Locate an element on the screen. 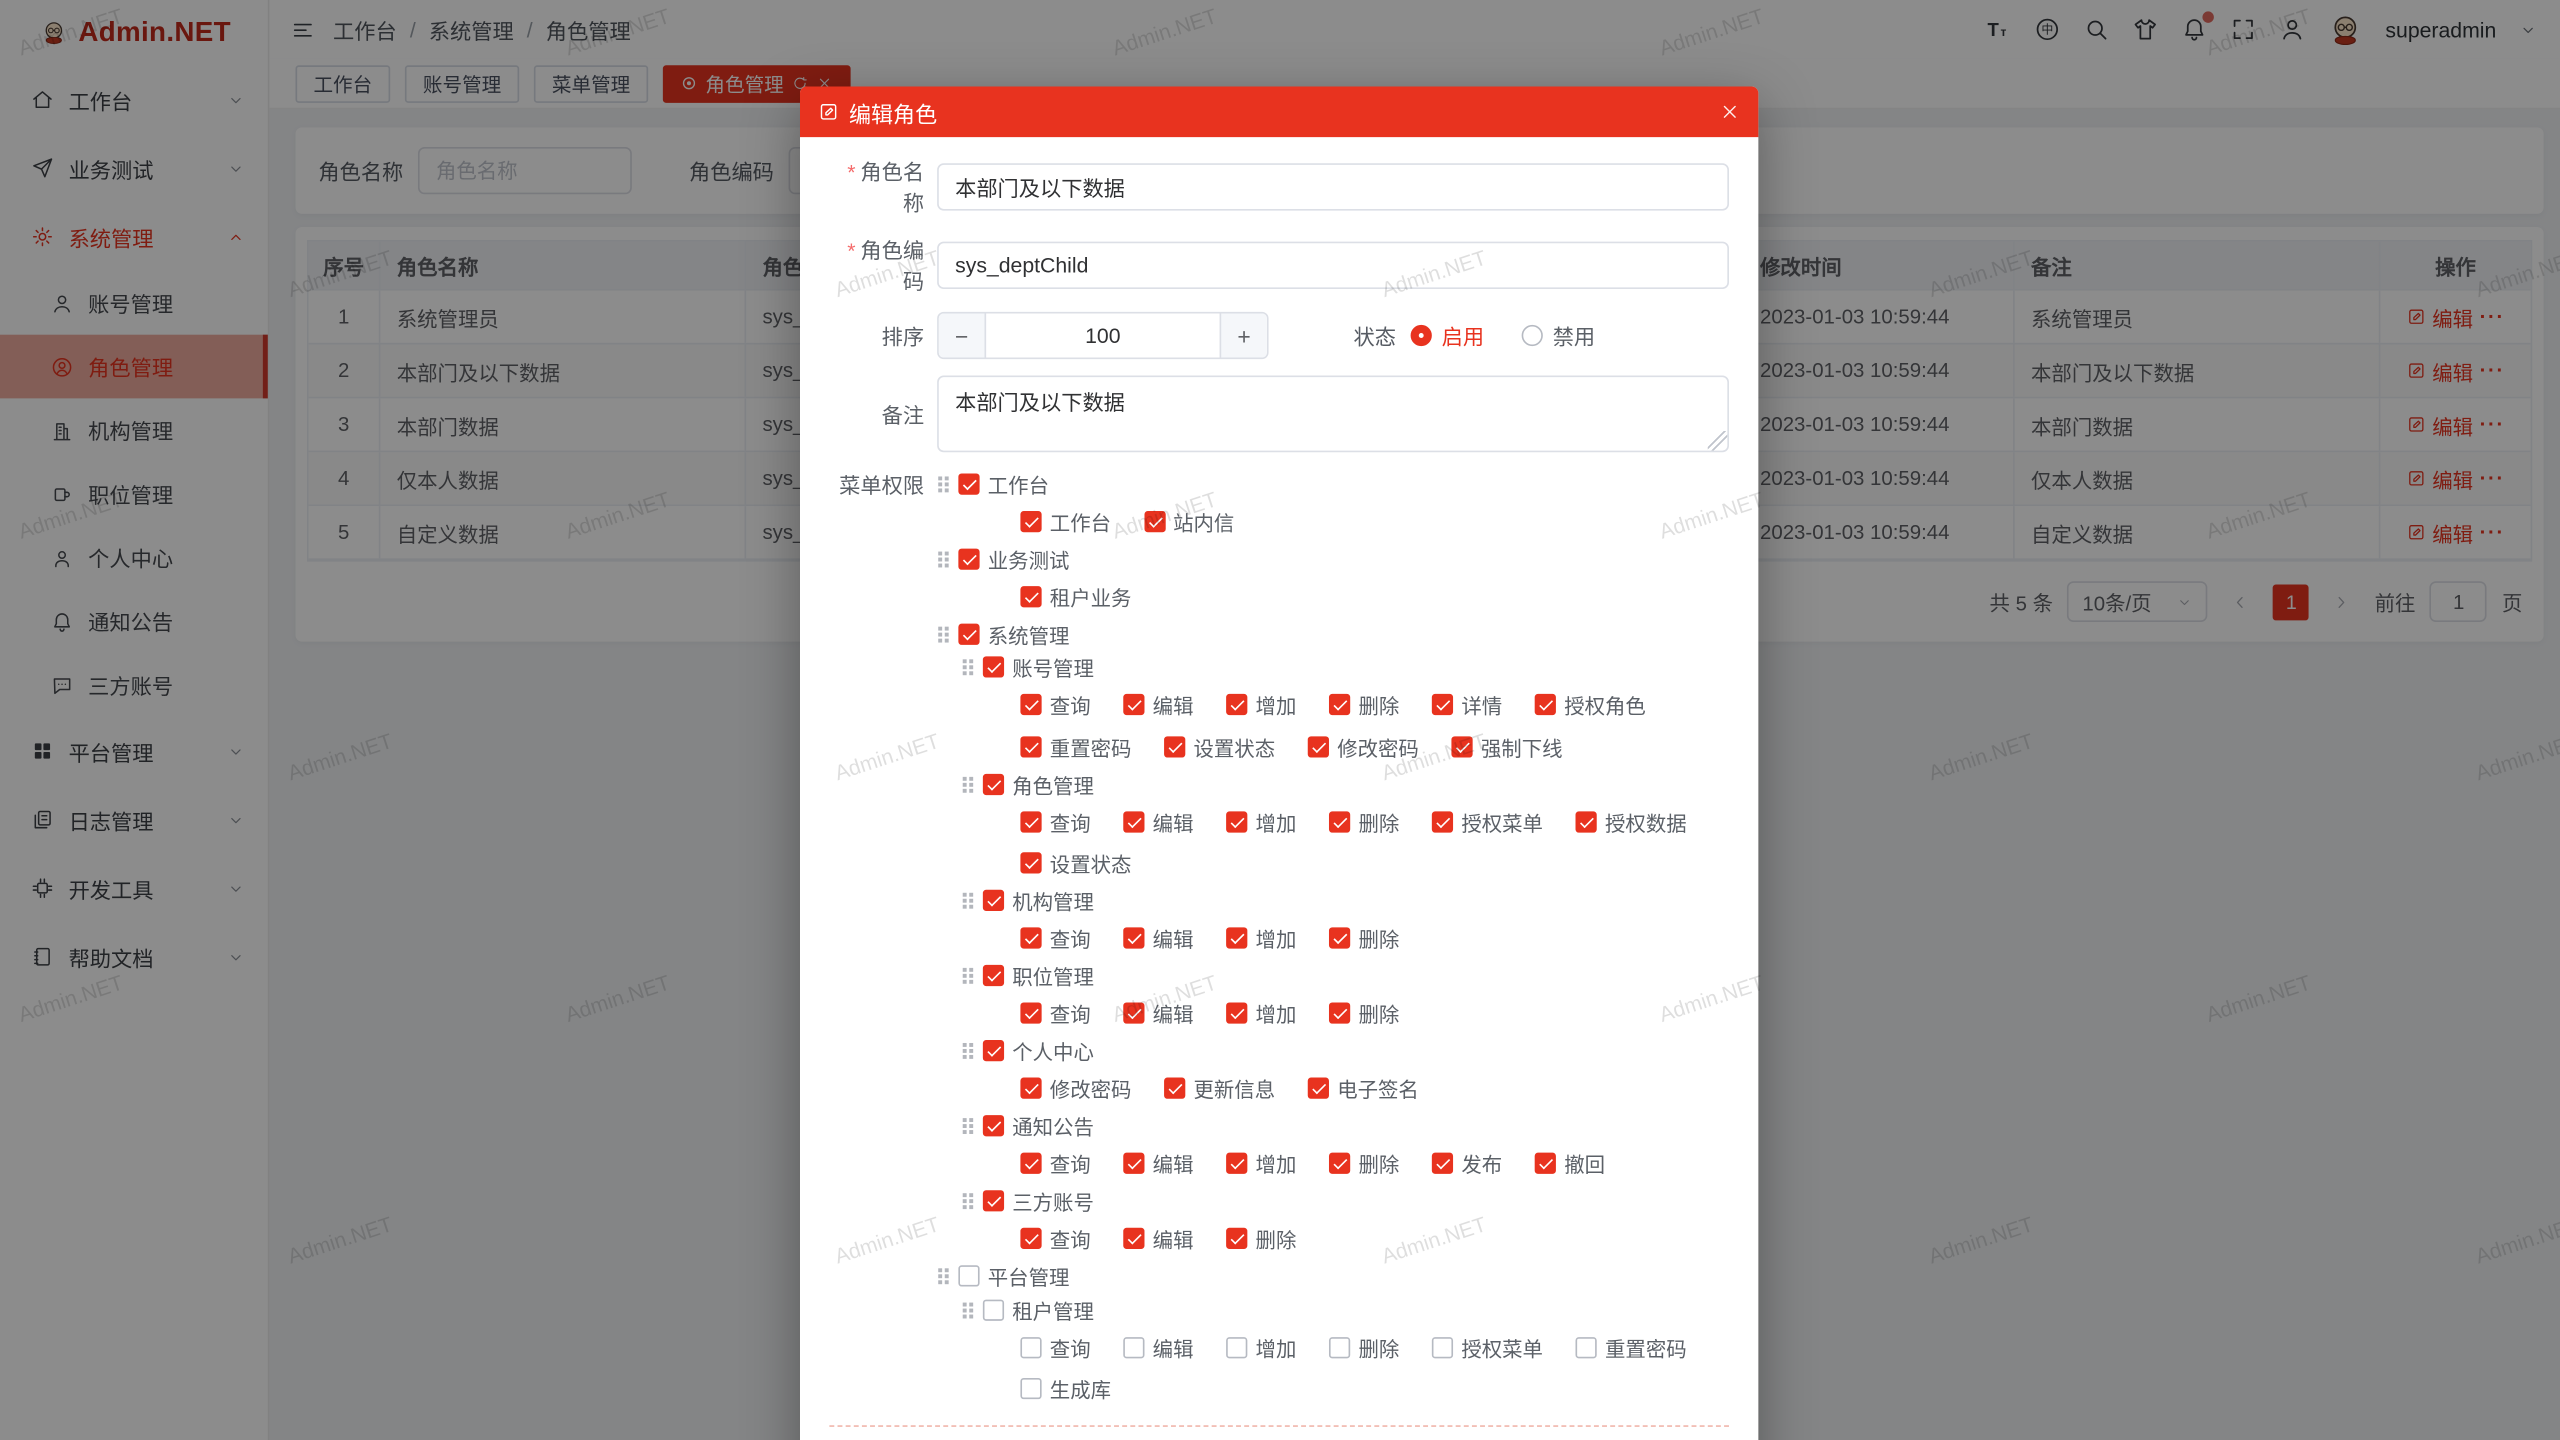 The width and height of the screenshot is (2560, 1440). breadcrumb-item: 工作台 is located at coordinates (365, 31).